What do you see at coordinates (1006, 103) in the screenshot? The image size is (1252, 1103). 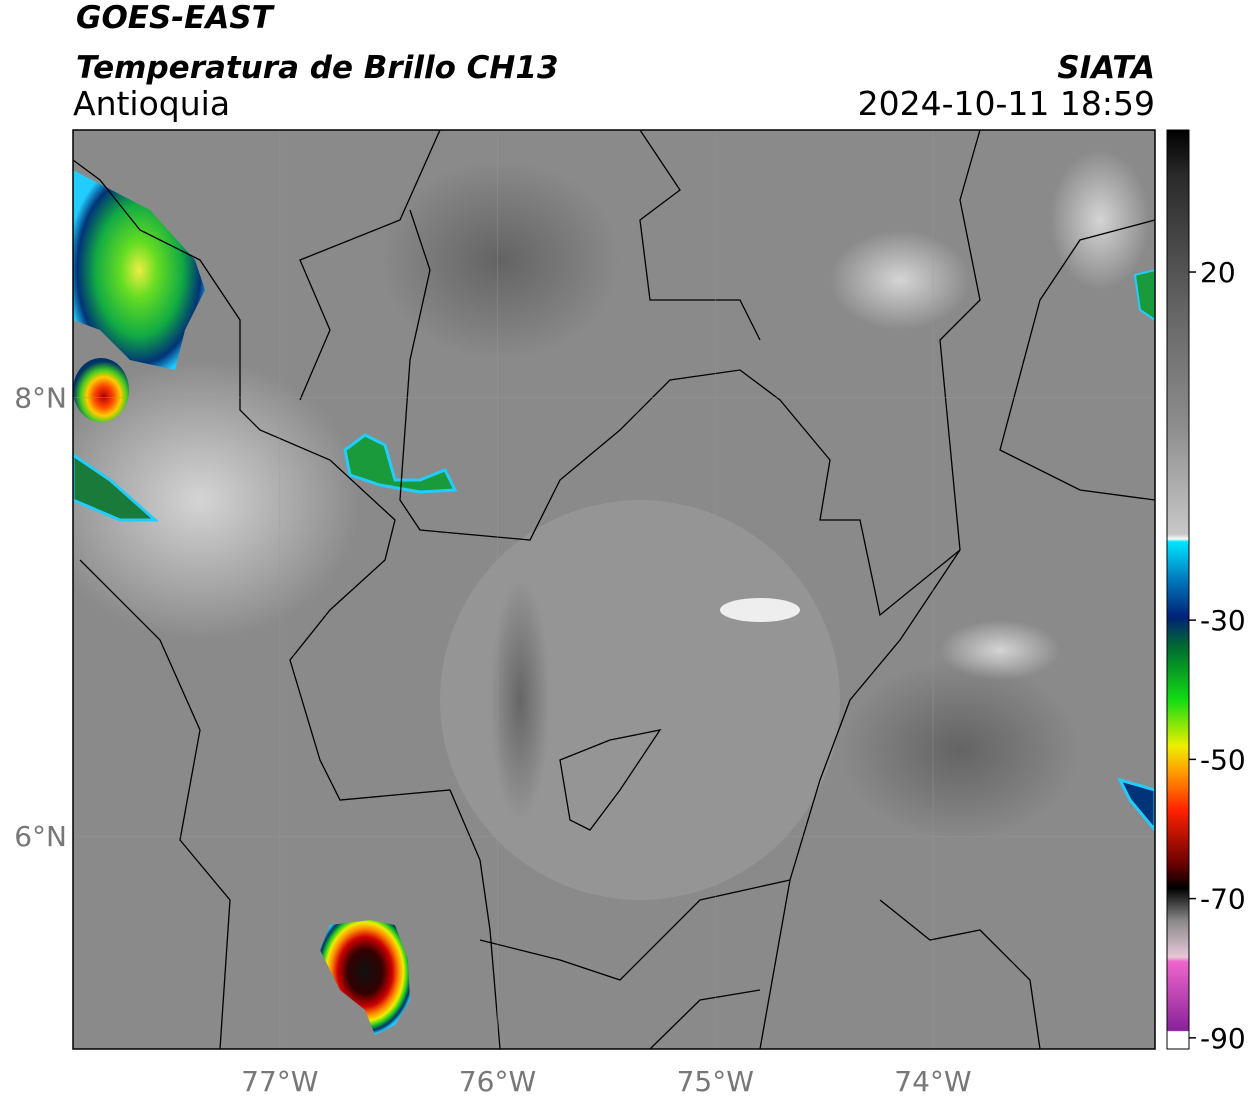 I see `datetime: 2024-10-11 18:59` at bounding box center [1006, 103].